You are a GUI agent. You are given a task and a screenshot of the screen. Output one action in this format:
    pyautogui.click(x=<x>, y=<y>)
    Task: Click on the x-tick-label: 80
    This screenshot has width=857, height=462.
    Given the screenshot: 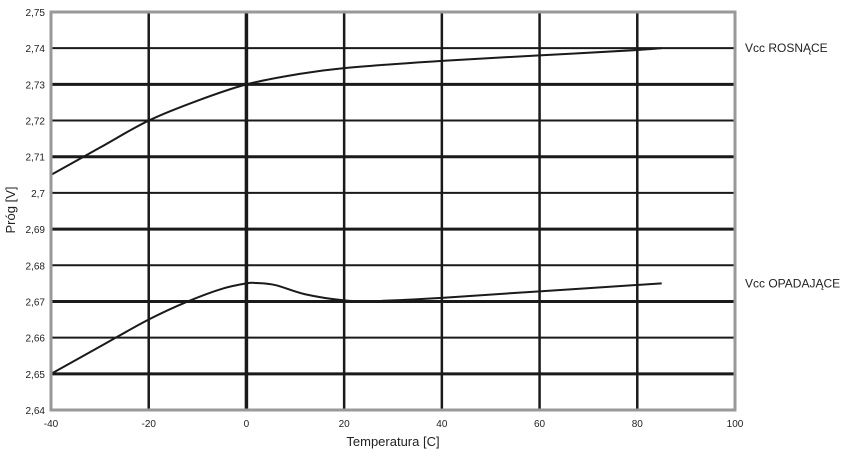 What is the action you would take?
    pyautogui.click(x=638, y=424)
    